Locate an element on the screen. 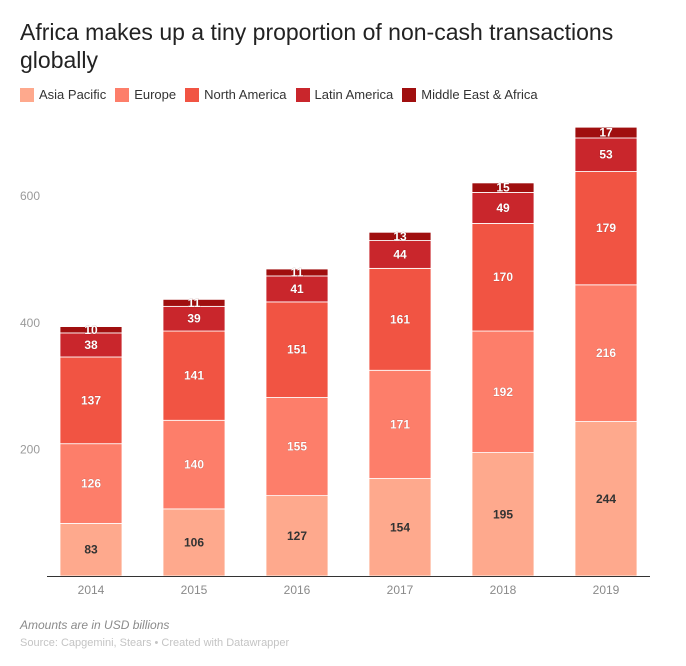 The height and width of the screenshot is (666, 686). bar-middle-east-africa-2018 is located at coordinates (503, 187).